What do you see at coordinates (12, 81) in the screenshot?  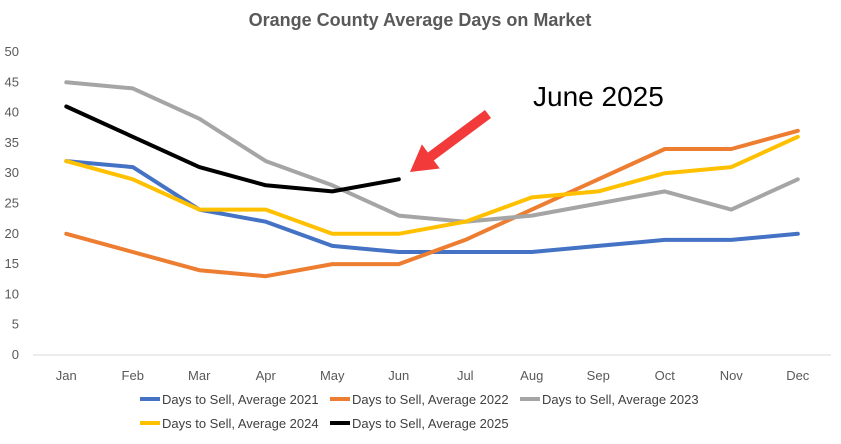 I see `y-tick-label: 45` at bounding box center [12, 81].